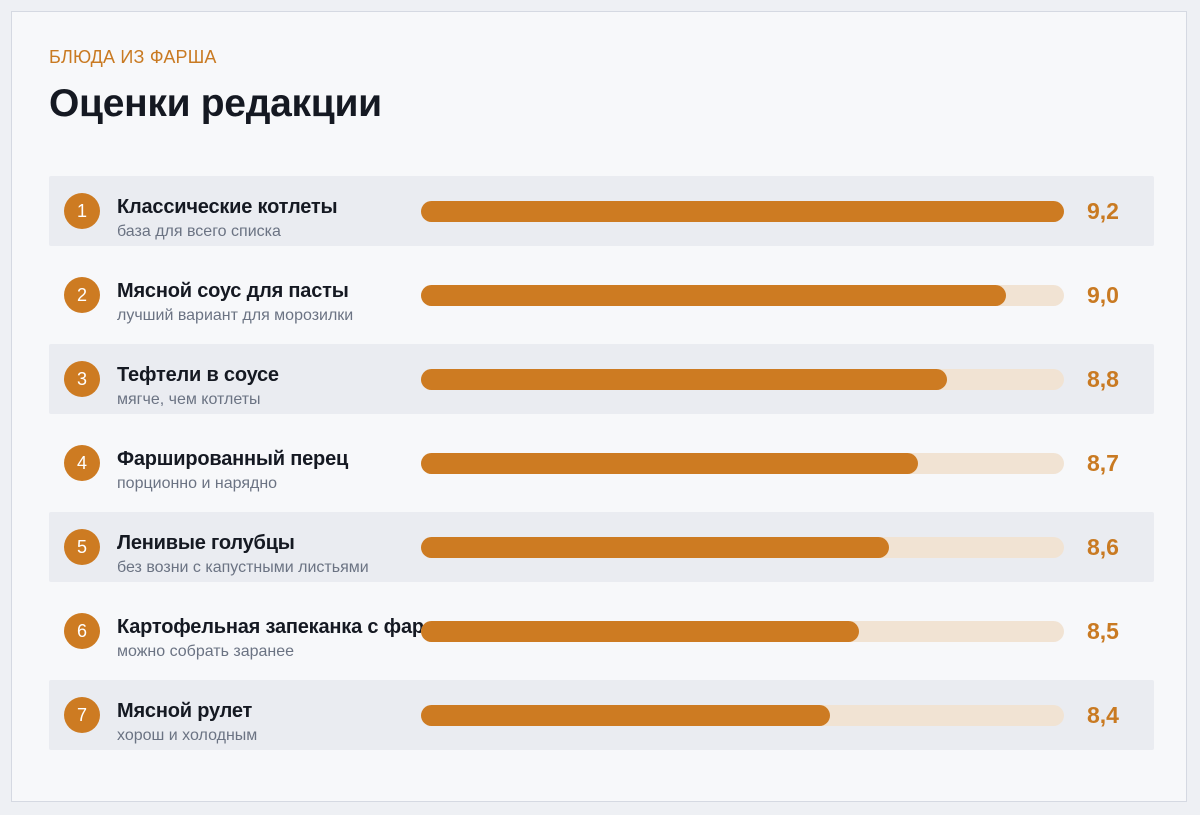 The height and width of the screenshot is (815, 1200). What do you see at coordinates (1103, 631) in the screenshot?
I see `score-value: 8,5` at bounding box center [1103, 631].